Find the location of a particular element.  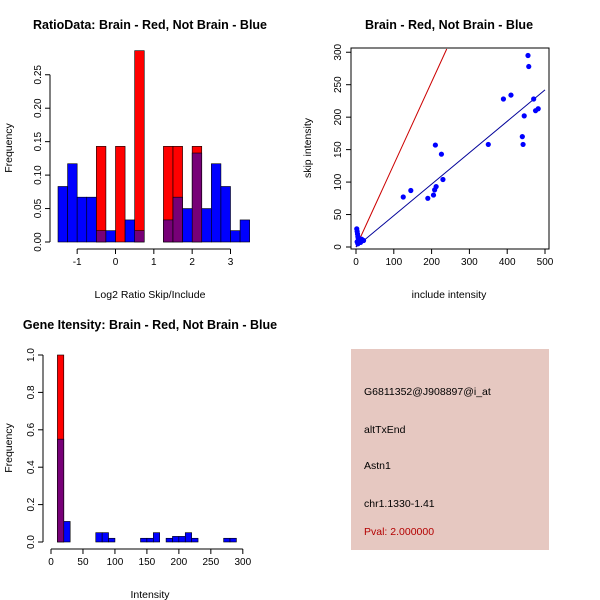

intensity-xlabel: Intensity is located at coordinates (150, 594).